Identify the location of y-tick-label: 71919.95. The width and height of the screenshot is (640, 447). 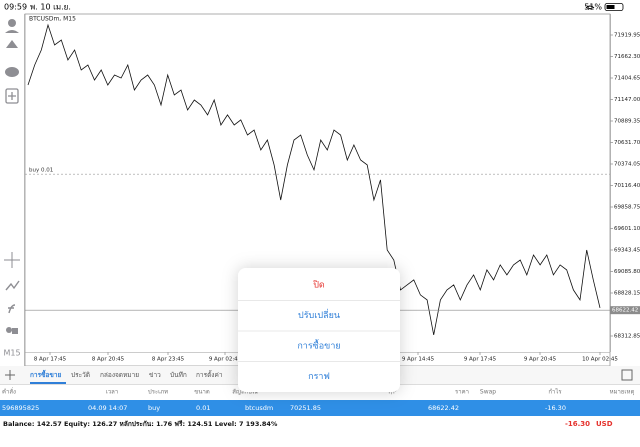
(627, 36).